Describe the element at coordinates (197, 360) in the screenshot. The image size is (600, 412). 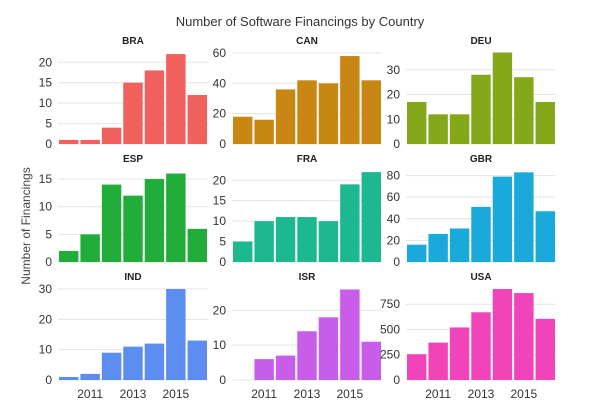
I see `bar-ind-2016` at that location.